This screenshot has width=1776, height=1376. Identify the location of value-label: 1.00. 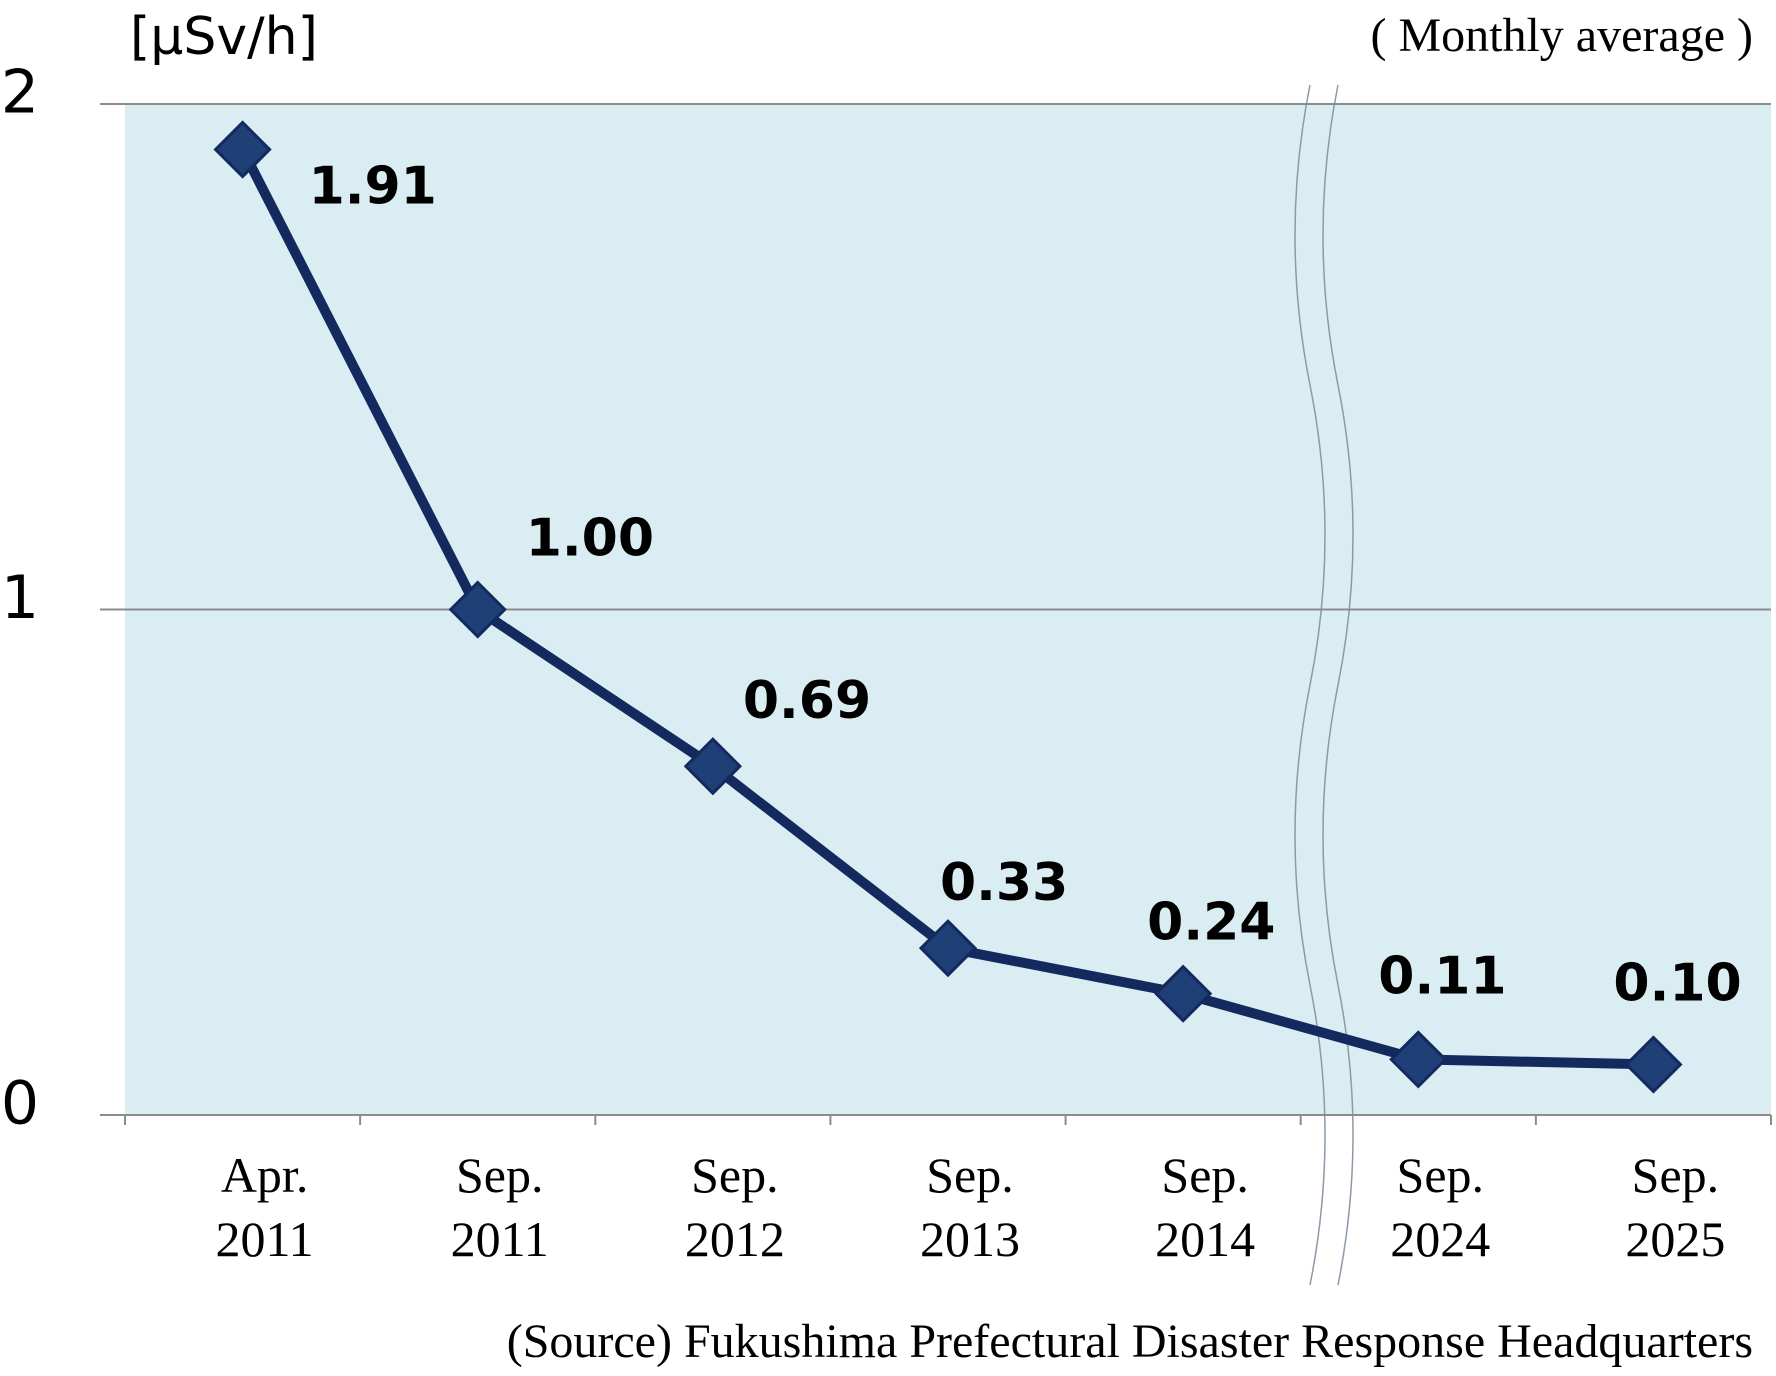
(590, 539).